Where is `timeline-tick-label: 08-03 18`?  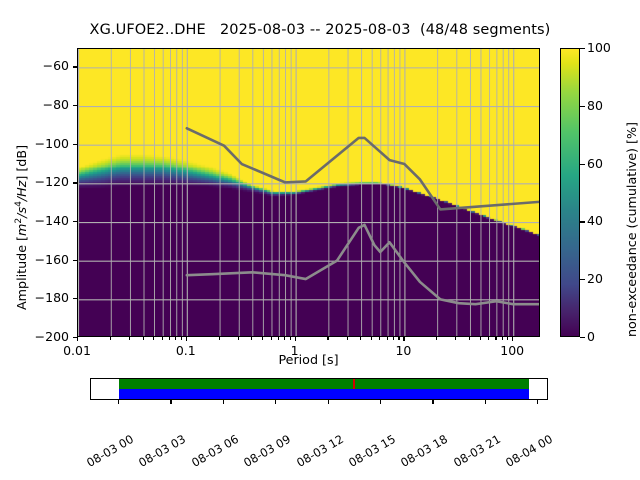 timeline-tick-label: 08-03 18 is located at coordinates (424, 450).